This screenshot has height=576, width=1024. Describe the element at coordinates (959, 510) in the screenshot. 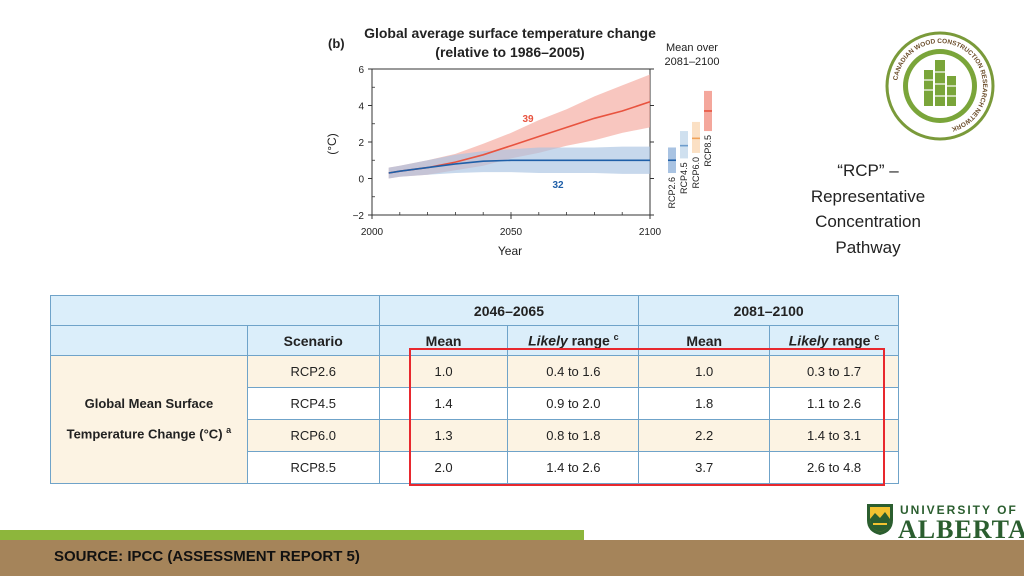

I see `university-label-top: UNIVERSITY OF` at that location.